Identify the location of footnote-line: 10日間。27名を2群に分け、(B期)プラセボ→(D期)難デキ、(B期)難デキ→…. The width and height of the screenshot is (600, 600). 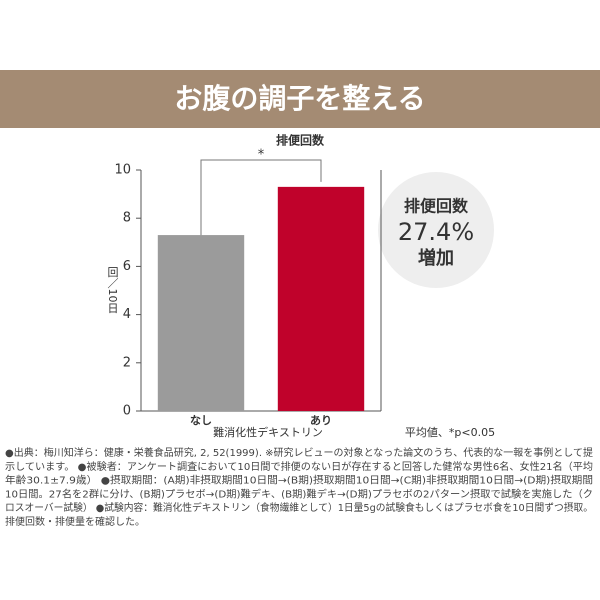
(299, 493).